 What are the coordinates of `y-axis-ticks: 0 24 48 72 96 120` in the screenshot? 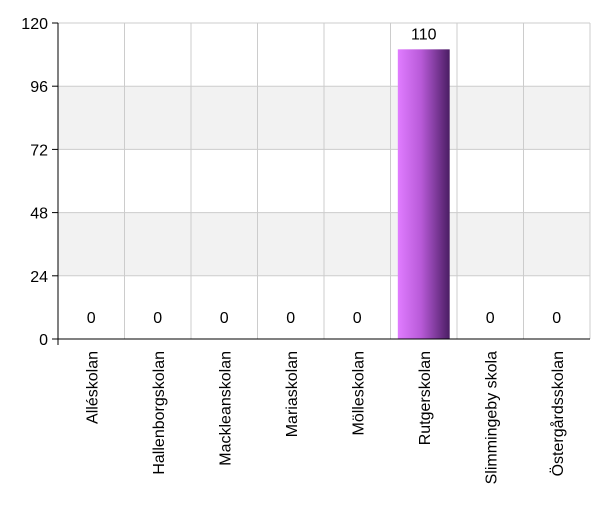 It's located at (39, 182).